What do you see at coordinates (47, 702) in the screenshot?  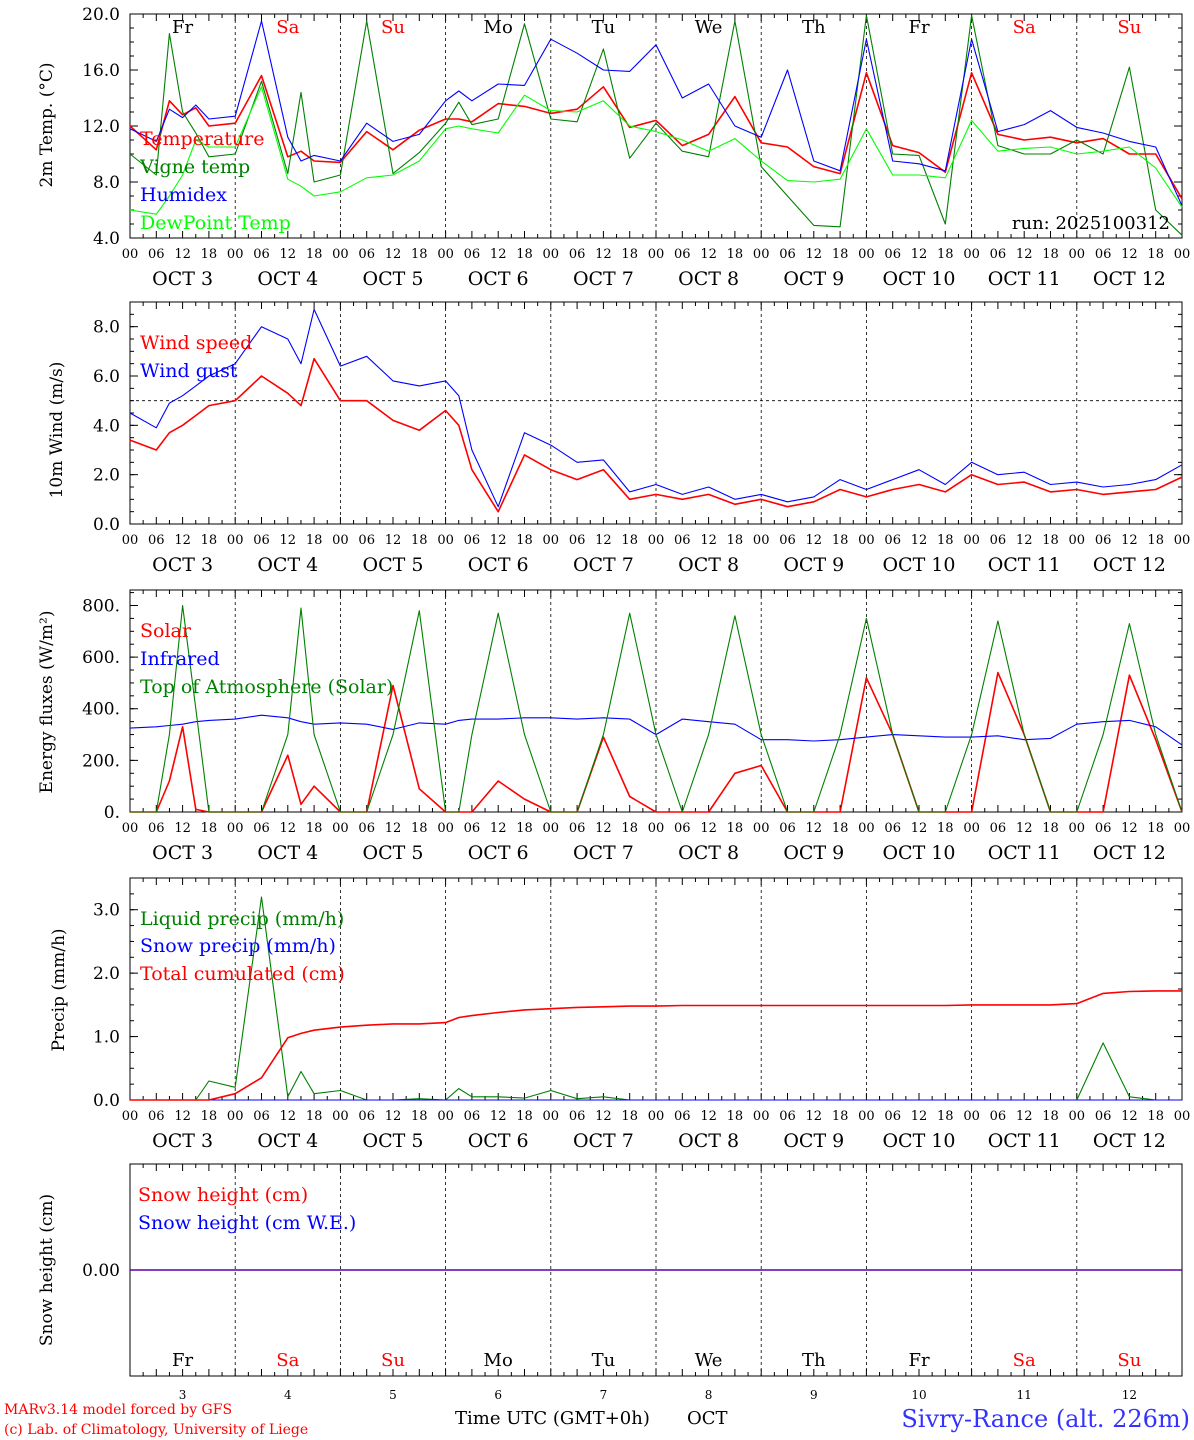 I see `energy-y-axis-label: Energy fluxes (W/m²)` at bounding box center [47, 702].